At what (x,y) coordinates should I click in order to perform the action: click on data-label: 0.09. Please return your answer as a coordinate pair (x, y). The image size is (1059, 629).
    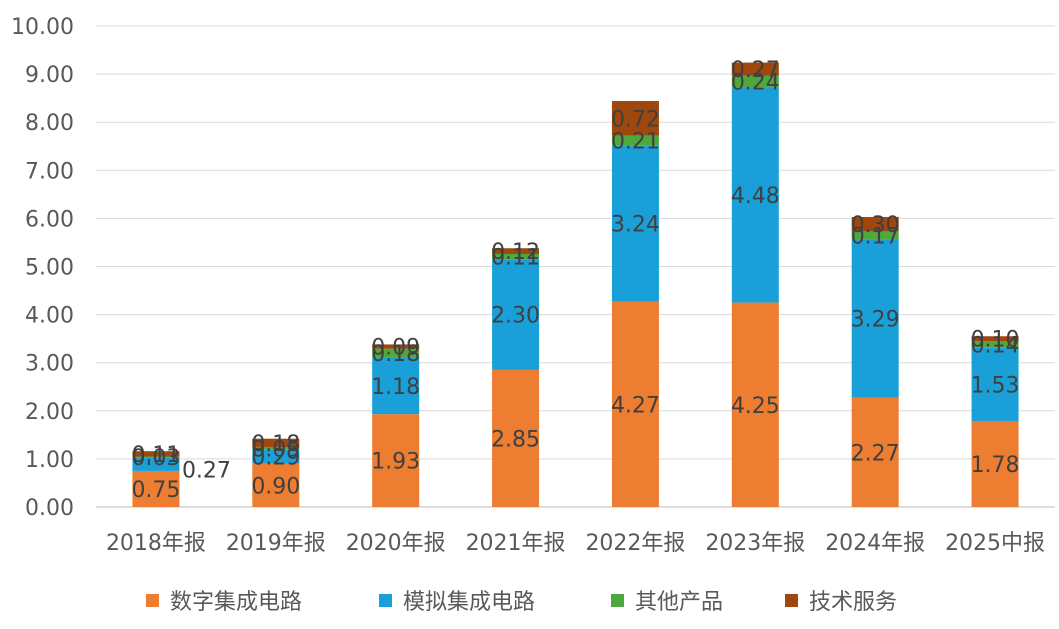
    Looking at the image, I should click on (395, 348).